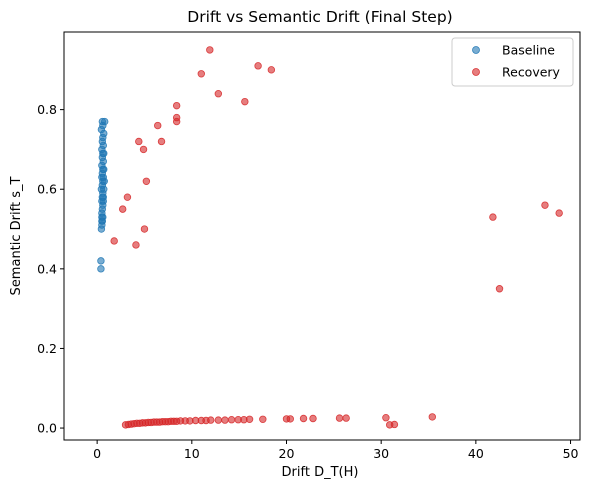  I want to click on y-tick-label: 0.0, so click(47, 428).